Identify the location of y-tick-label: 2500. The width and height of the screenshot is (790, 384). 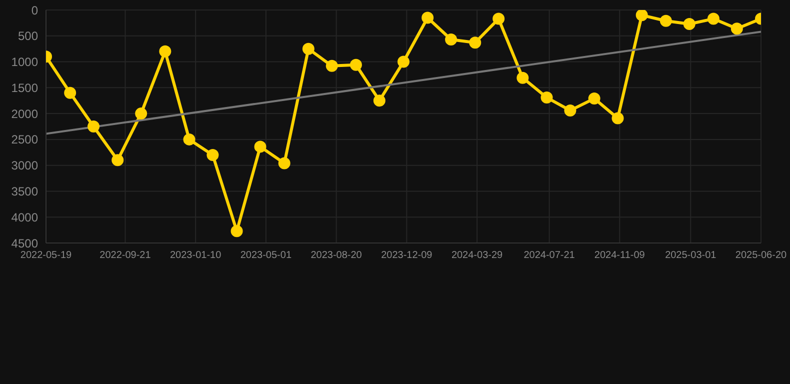
(24, 139).